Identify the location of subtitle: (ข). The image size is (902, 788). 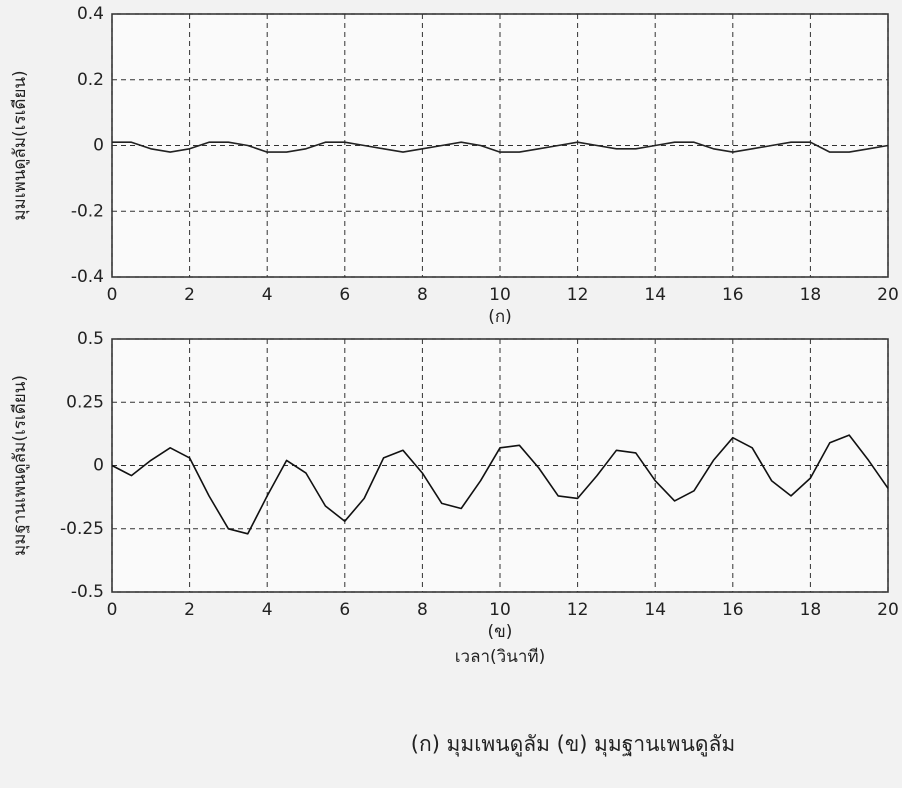
(500, 632).